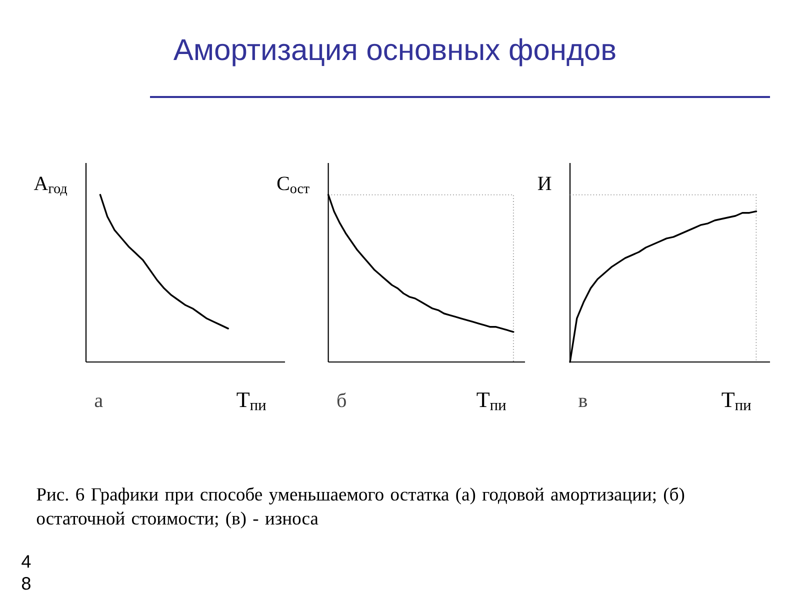 The width and height of the screenshot is (800, 600). I want to click on text: Амортизация основных фондов, so click(394, 52).